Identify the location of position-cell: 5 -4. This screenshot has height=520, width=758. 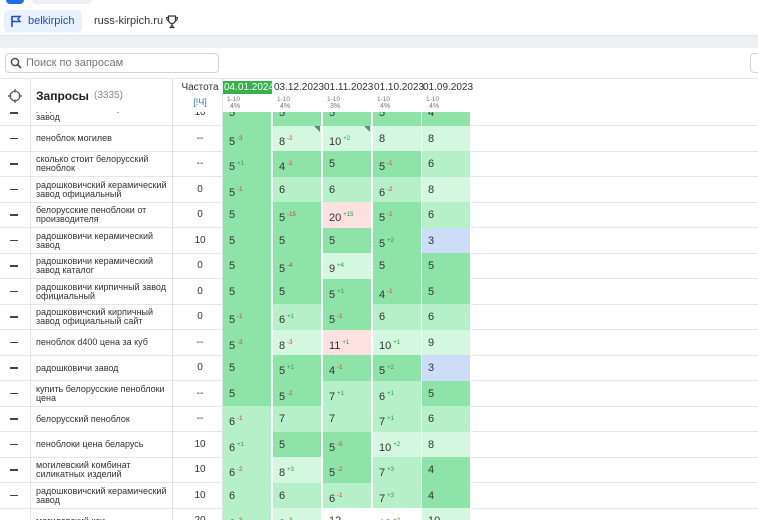
(297, 266).